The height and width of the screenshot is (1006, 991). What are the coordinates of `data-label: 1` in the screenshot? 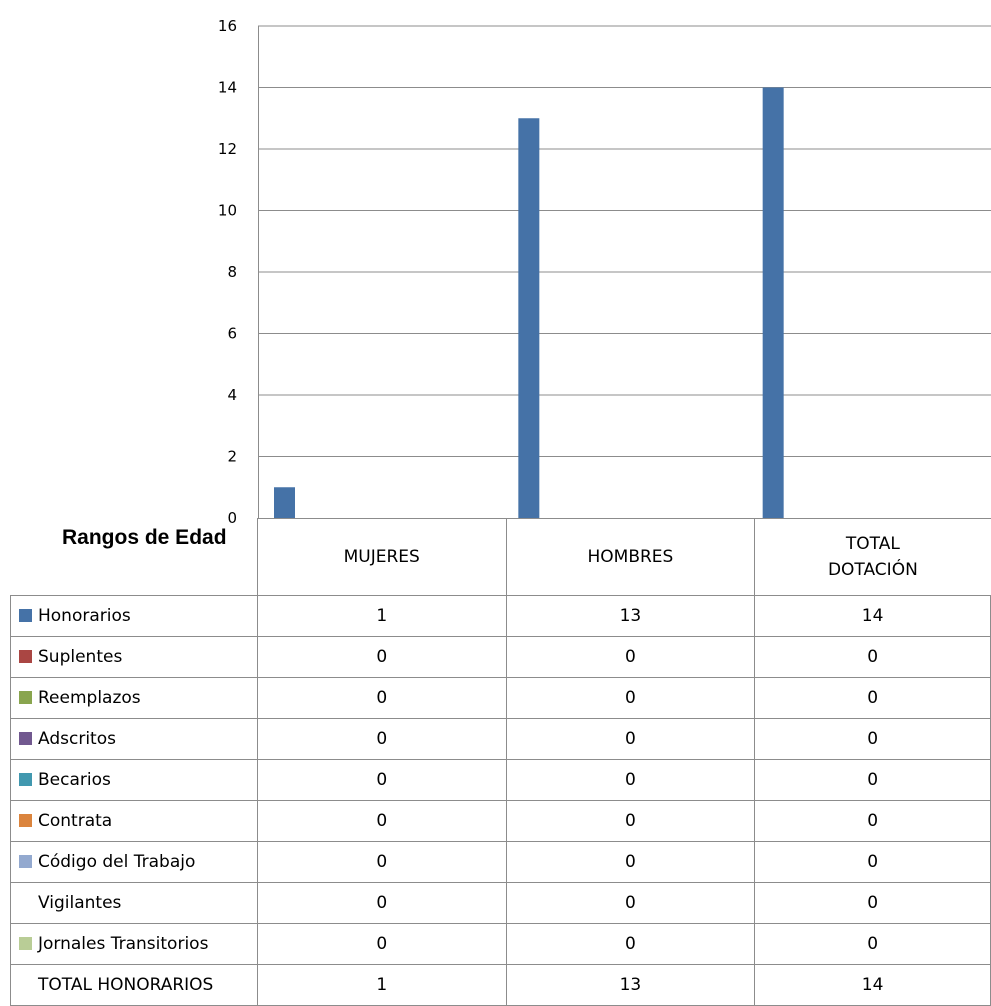 It's located at (381, 616).